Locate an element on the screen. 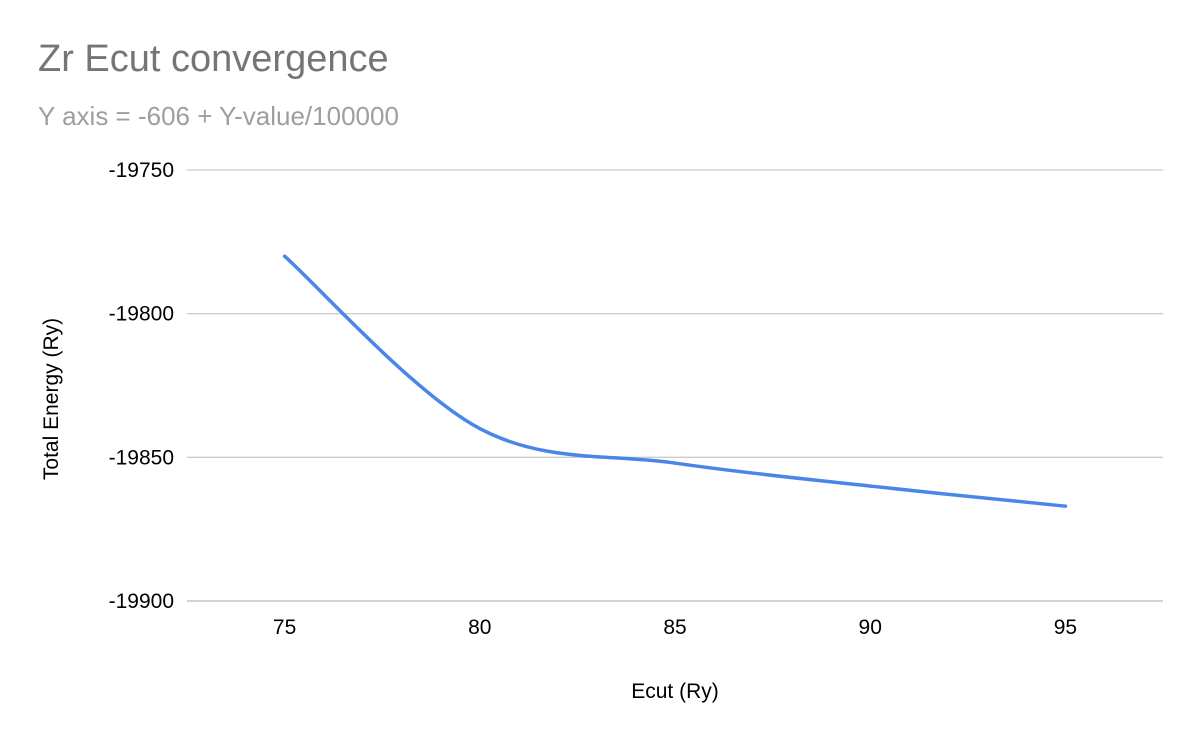 This screenshot has width=1200, height=742. chart-title: Zr Ecut convergence is located at coordinates (213, 59).